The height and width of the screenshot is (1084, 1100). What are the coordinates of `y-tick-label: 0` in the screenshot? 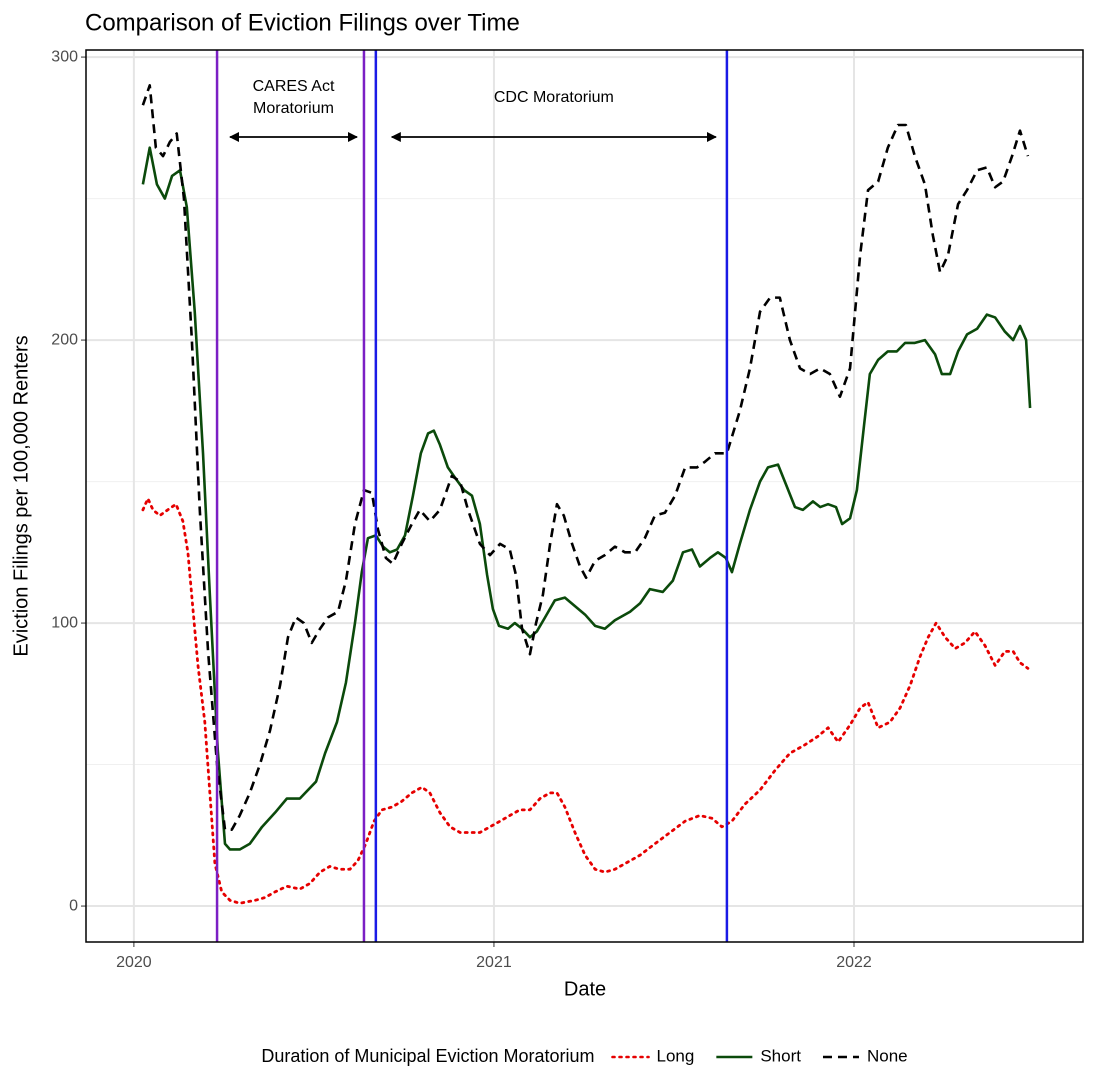 It's located at (73, 905).